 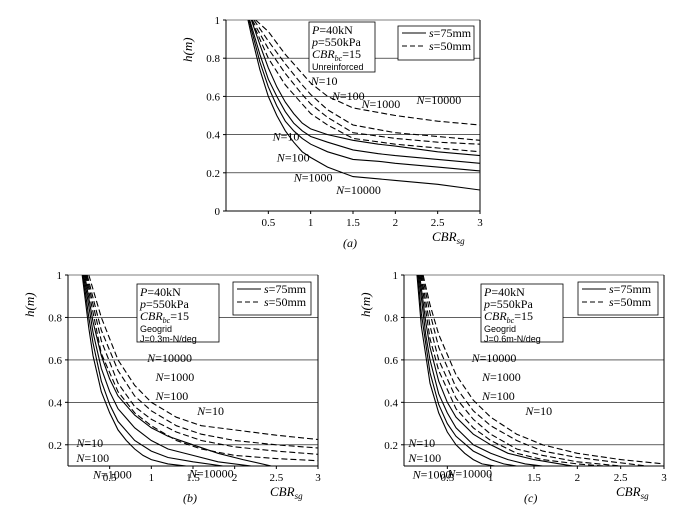 I want to click on info-text: Unreinforced, so click(x=338, y=67).